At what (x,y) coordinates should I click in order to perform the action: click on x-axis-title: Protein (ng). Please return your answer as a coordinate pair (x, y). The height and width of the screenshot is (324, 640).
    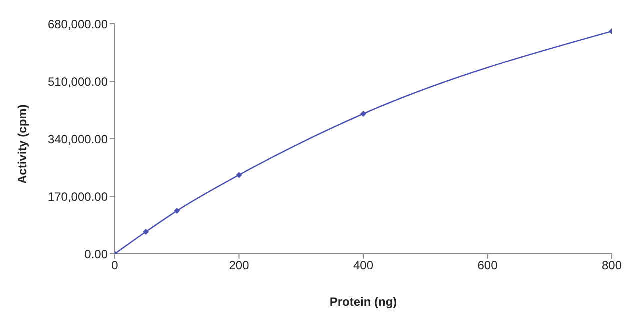
    Looking at the image, I should click on (364, 302).